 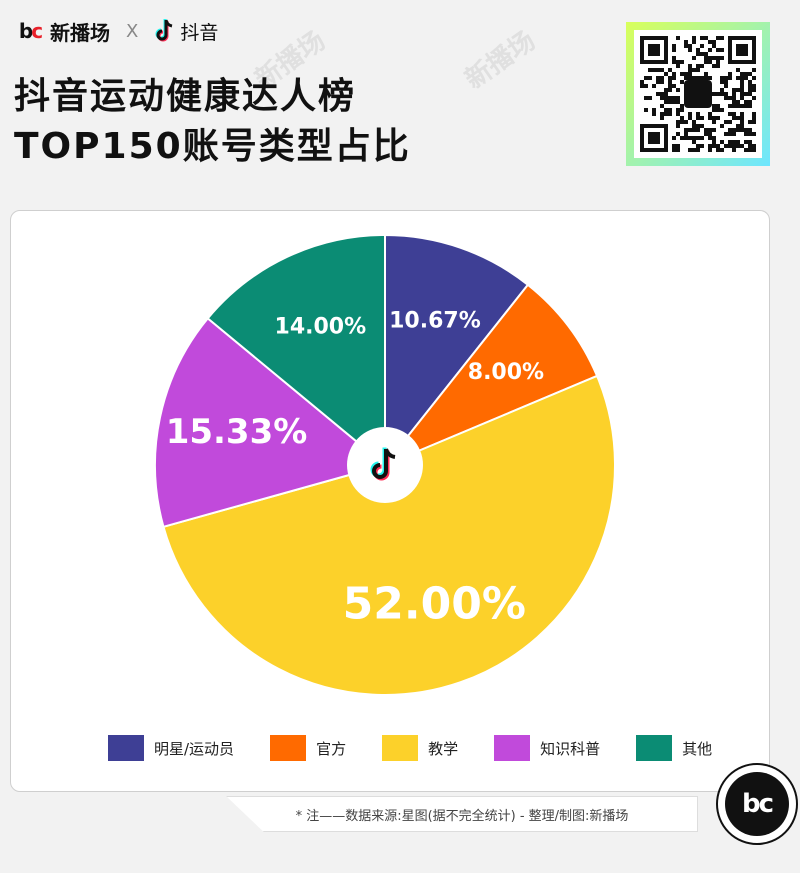 What do you see at coordinates (185, 96) in the screenshot?
I see `title-line-1: 抖音运动健康达人榜` at bounding box center [185, 96].